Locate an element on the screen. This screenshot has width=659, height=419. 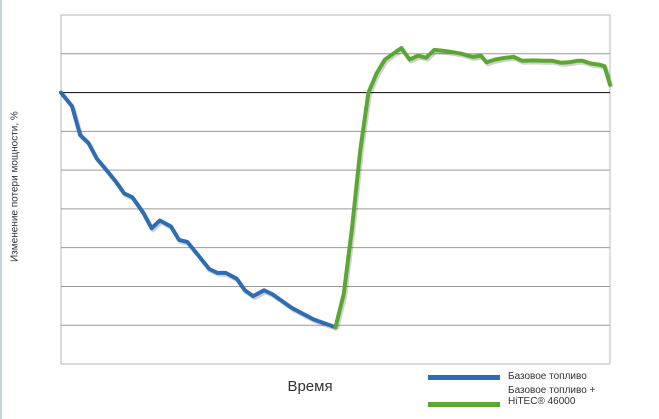
legend-swatch-hitec is located at coordinates (464, 404).